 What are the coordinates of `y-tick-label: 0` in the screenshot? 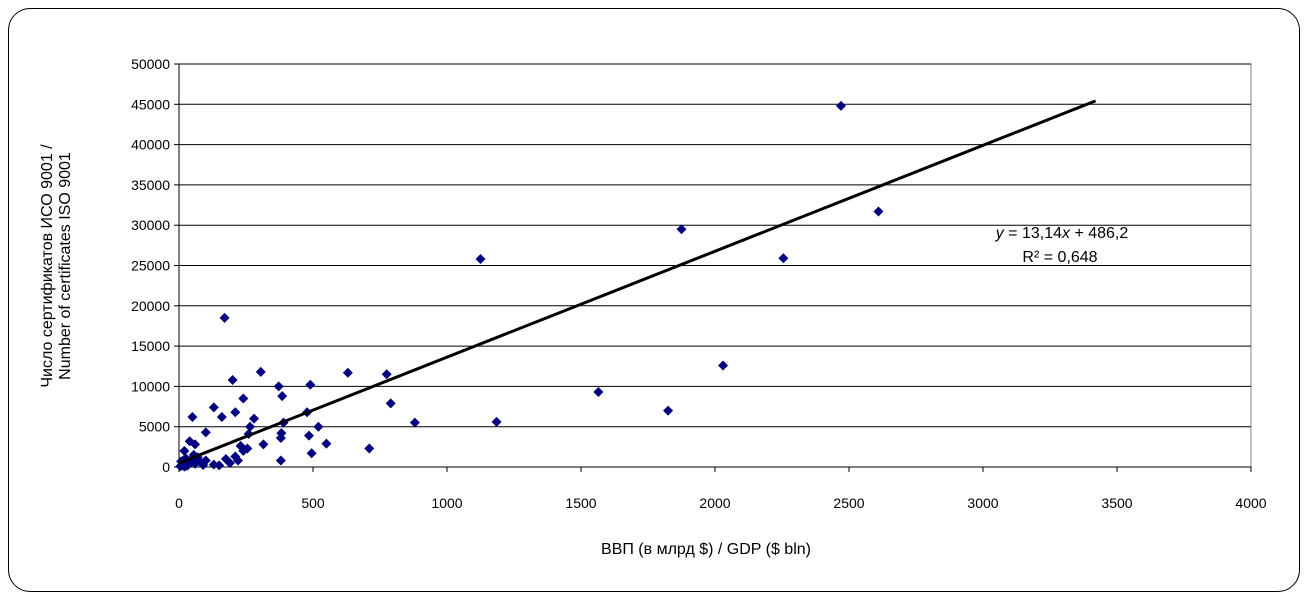 It's located at (166, 467).